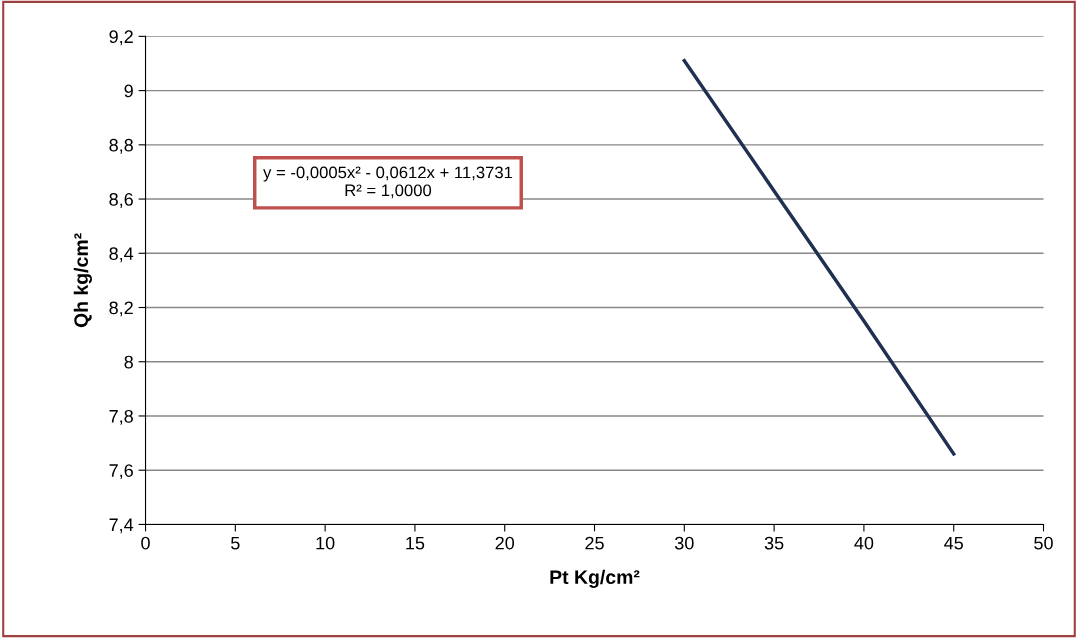 This screenshot has height=638, width=1078. What do you see at coordinates (121, 309) in the screenshot?
I see `y-tick-label: 8,2` at bounding box center [121, 309].